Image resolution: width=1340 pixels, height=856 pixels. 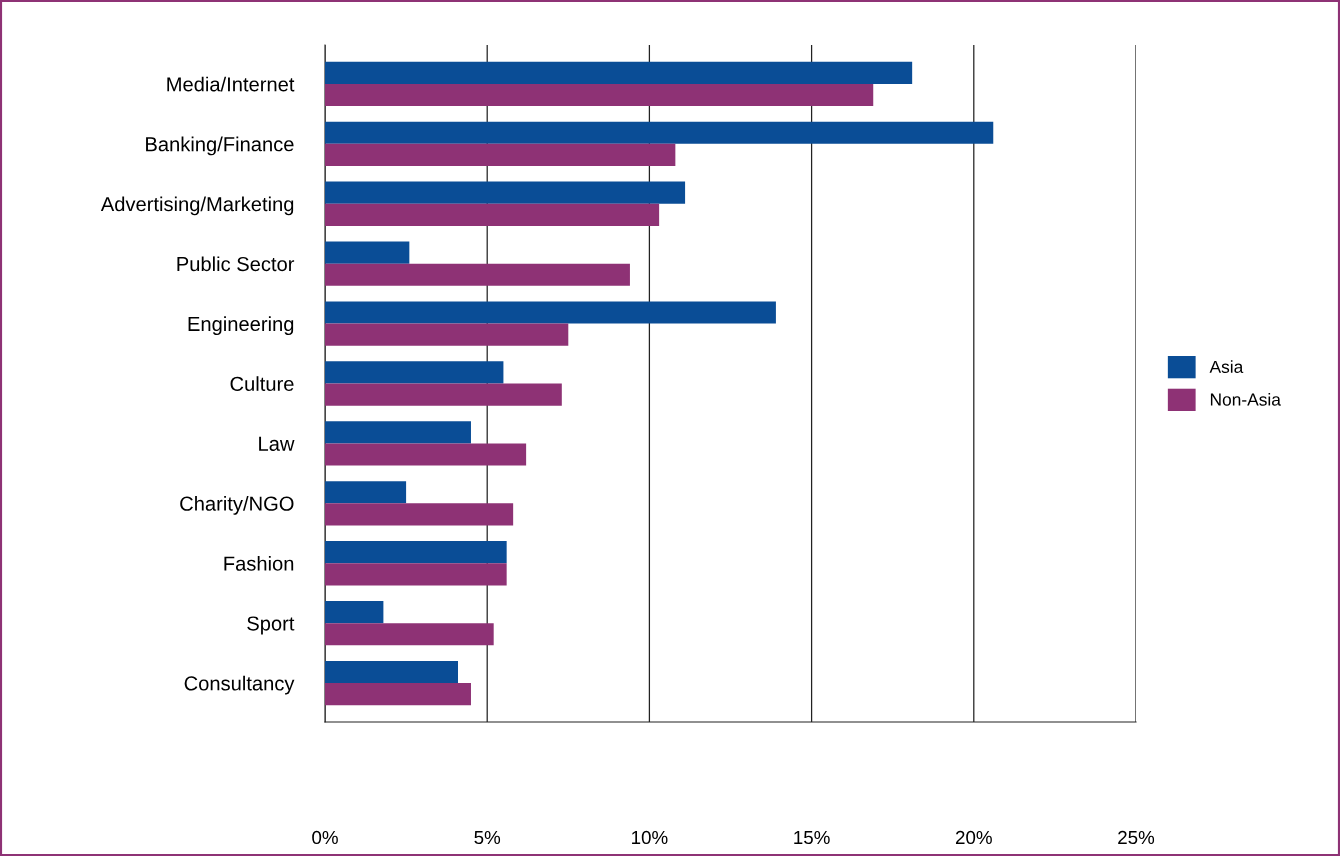 What do you see at coordinates (236, 264) in the screenshot?
I see `y-tick-label: Public Sector` at bounding box center [236, 264].